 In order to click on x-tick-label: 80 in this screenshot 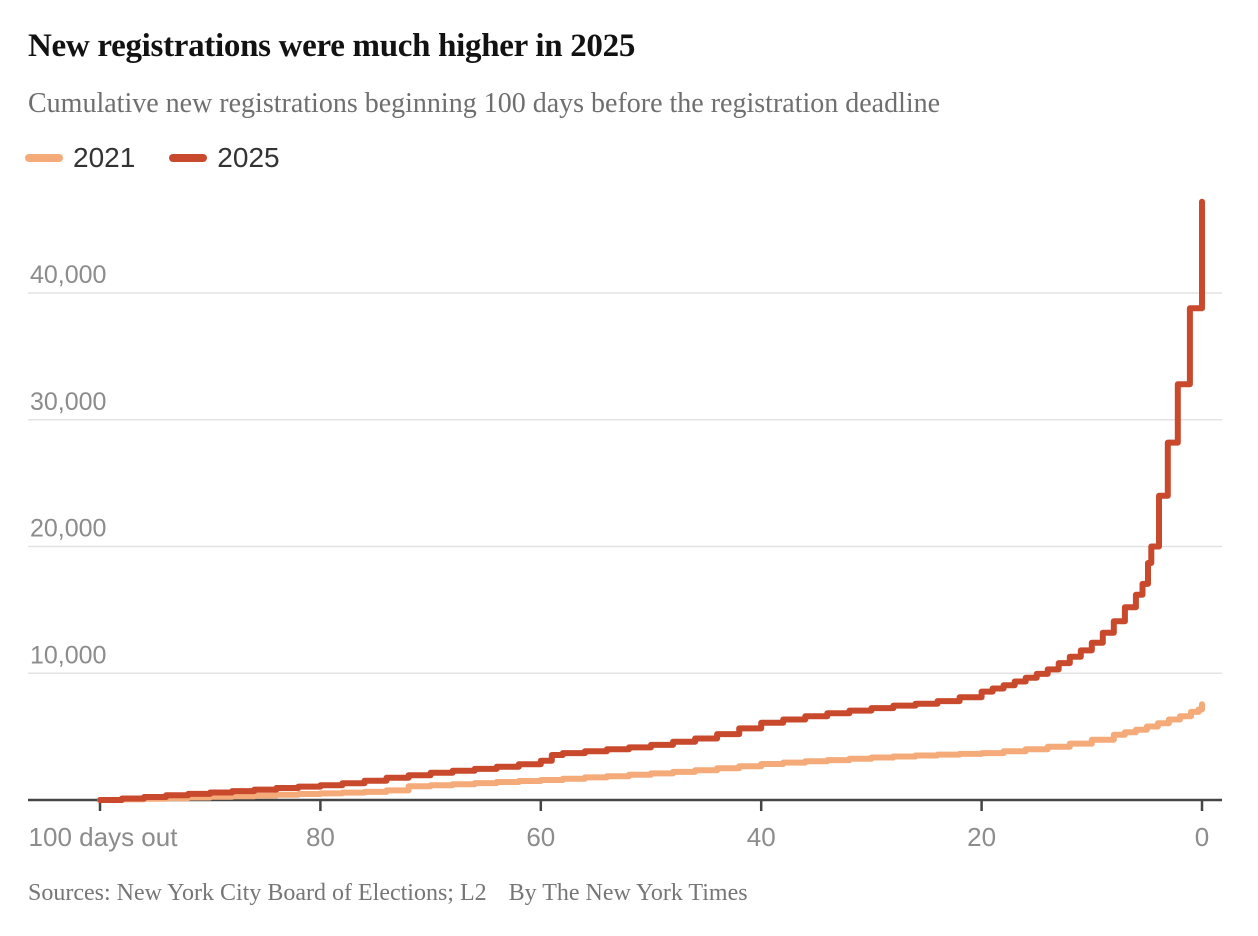, I will do `click(320, 837)`.